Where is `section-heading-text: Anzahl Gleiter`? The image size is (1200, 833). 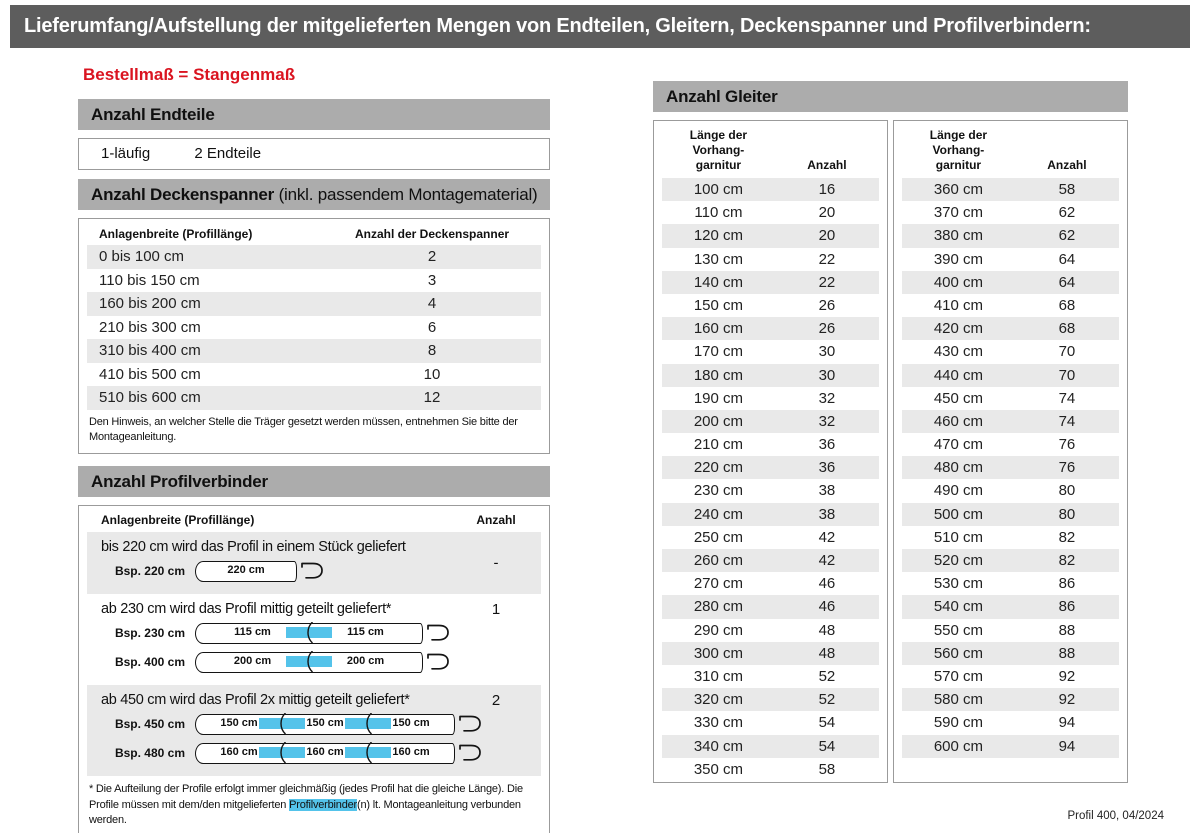
section-heading-text: Anzahl Gleiter is located at coordinates (722, 96).